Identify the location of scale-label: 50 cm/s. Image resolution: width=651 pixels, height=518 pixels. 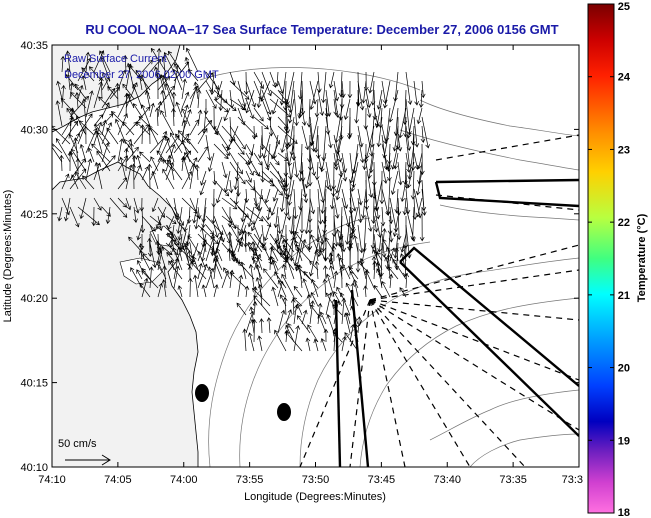
(77, 444).